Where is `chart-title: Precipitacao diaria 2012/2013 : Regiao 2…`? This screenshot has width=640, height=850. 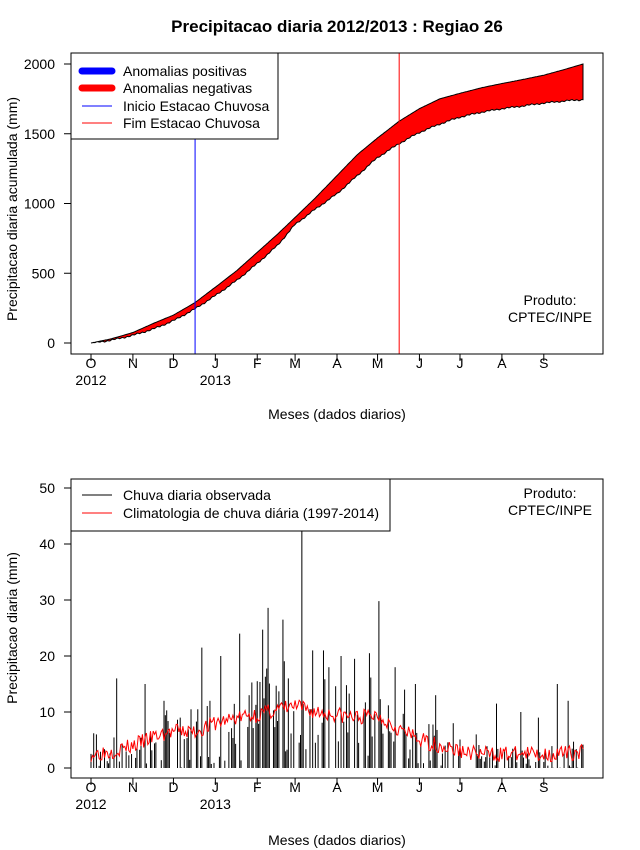 chart-title: Precipitacao diaria 2012/2013 : Regiao 2… is located at coordinates (337, 26).